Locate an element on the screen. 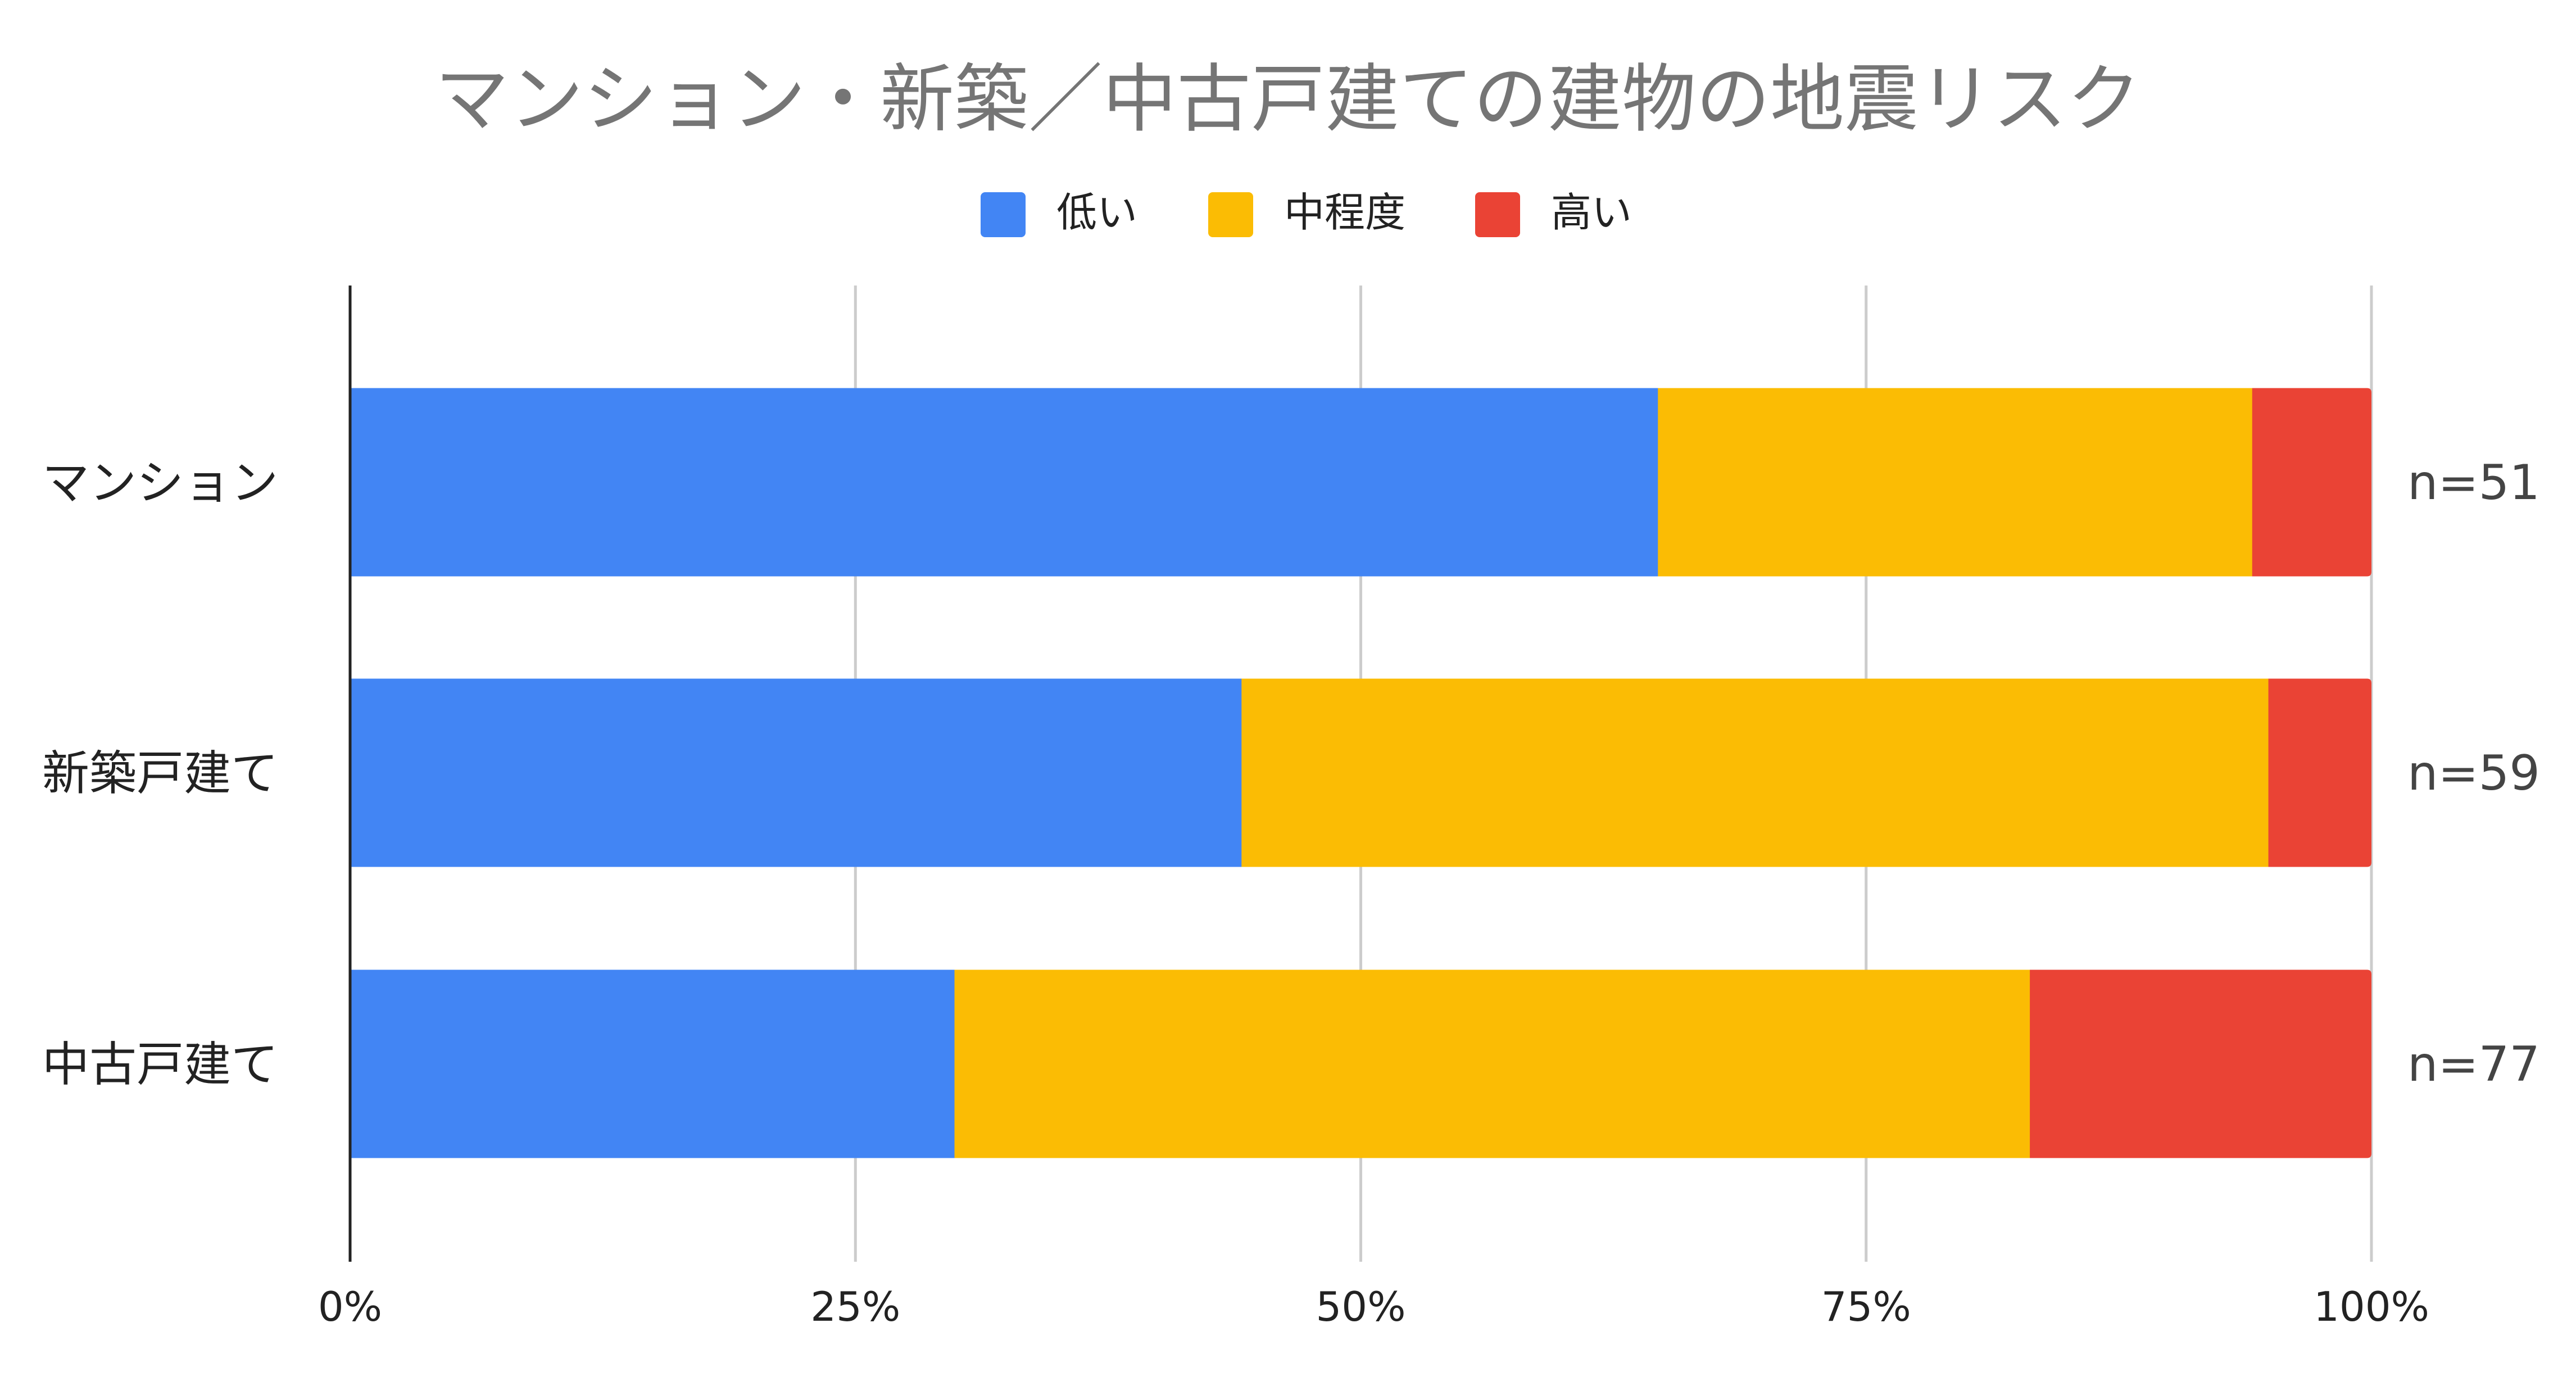 This screenshot has width=2576, height=1391. sample-size-label: n=51 is located at coordinates (2473, 483).